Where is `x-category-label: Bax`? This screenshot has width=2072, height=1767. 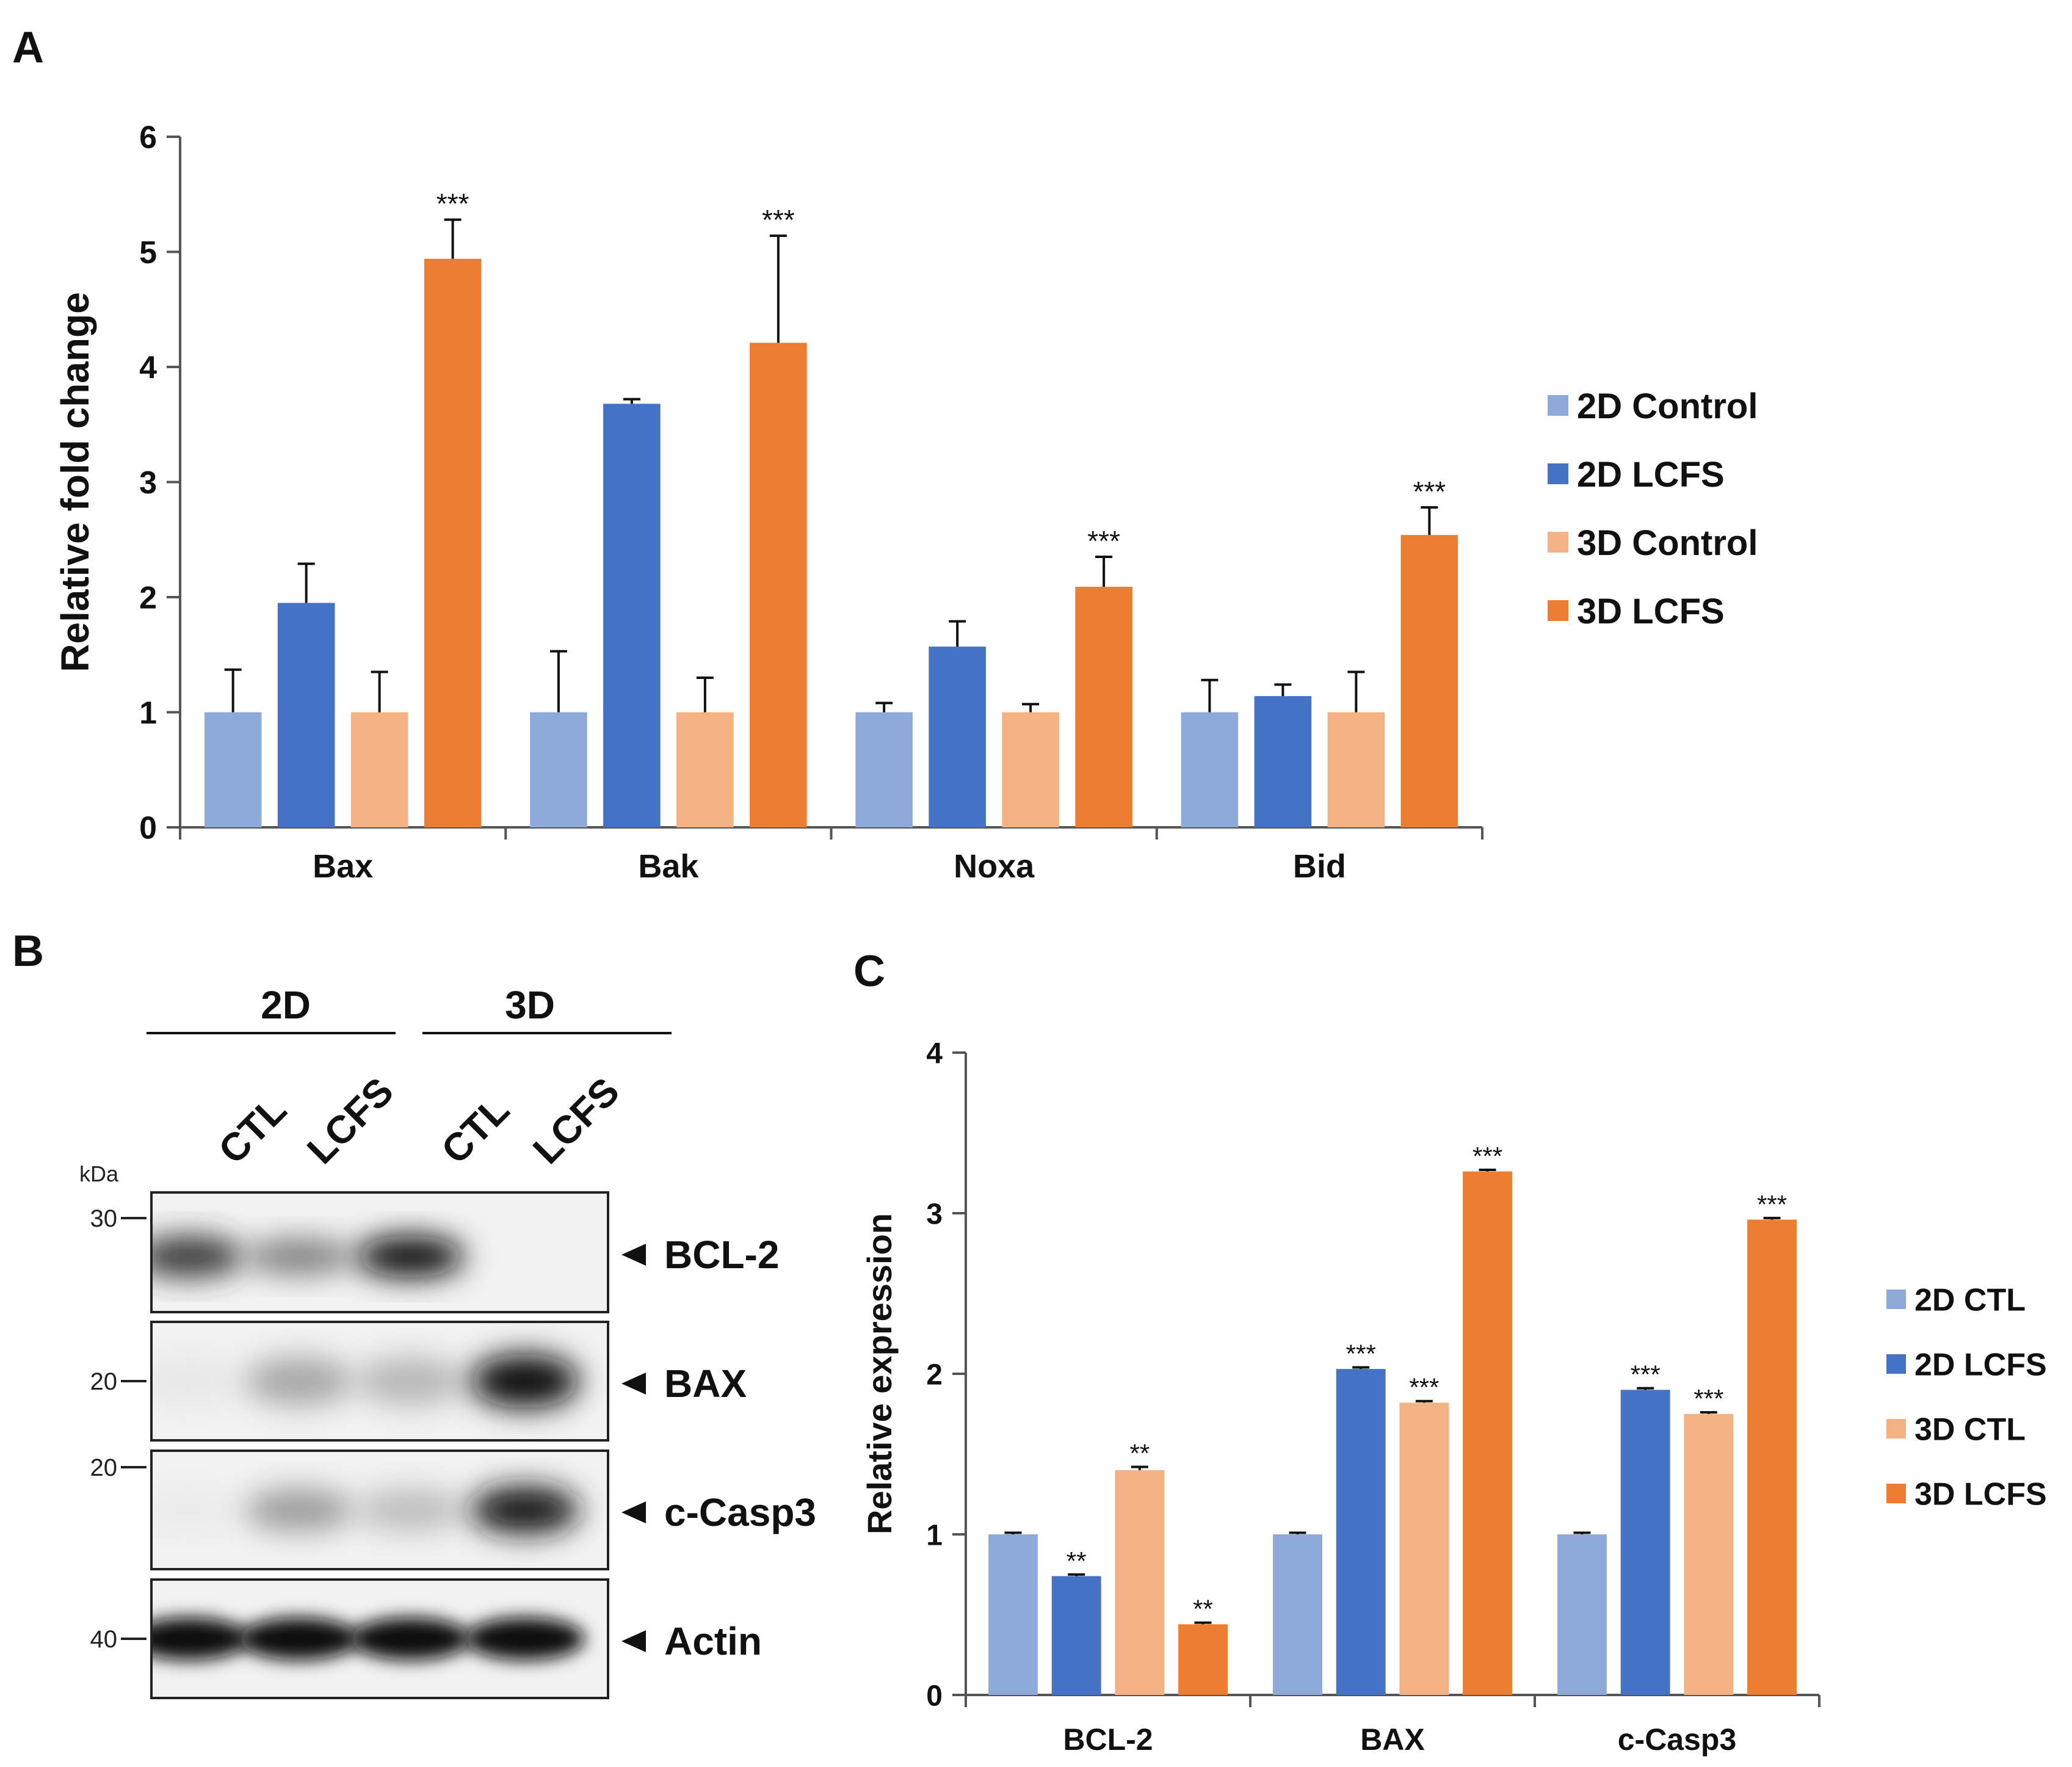
x-category-label: Bax is located at coordinates (343, 866).